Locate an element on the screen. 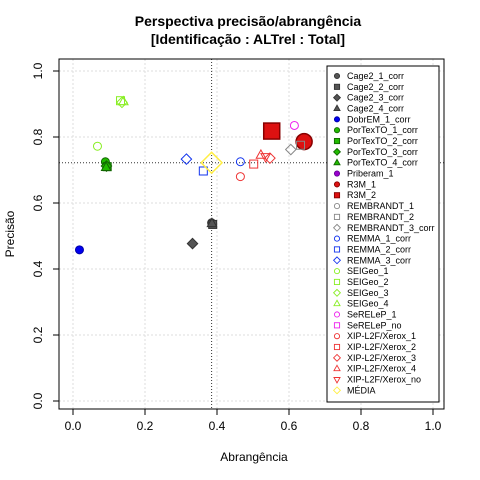  legend-entry-label: REMBRANDT_2 is located at coordinates (380, 217).